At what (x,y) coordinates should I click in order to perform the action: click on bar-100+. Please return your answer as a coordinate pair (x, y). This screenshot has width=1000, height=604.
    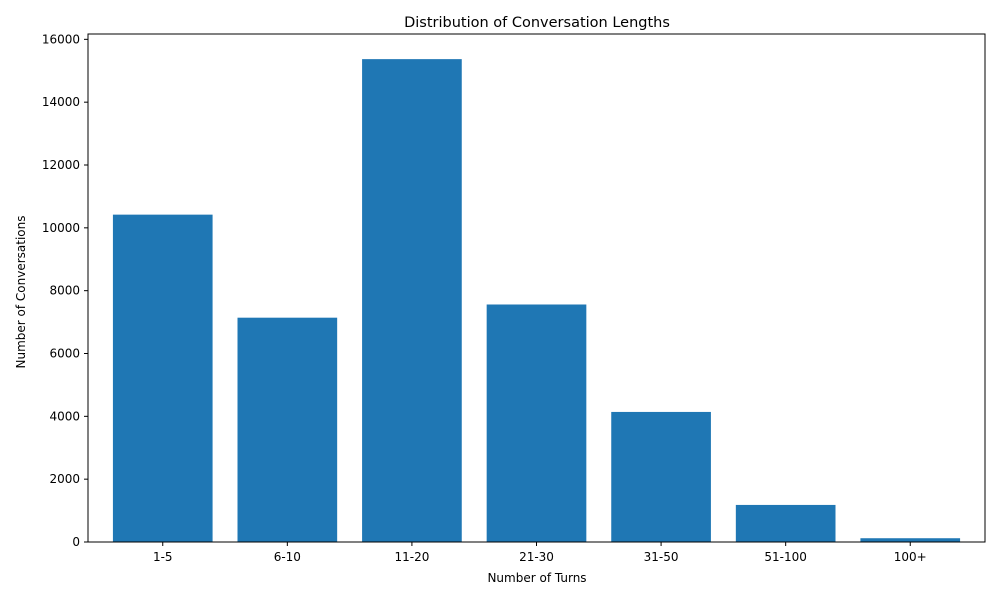
    Looking at the image, I should click on (910, 540).